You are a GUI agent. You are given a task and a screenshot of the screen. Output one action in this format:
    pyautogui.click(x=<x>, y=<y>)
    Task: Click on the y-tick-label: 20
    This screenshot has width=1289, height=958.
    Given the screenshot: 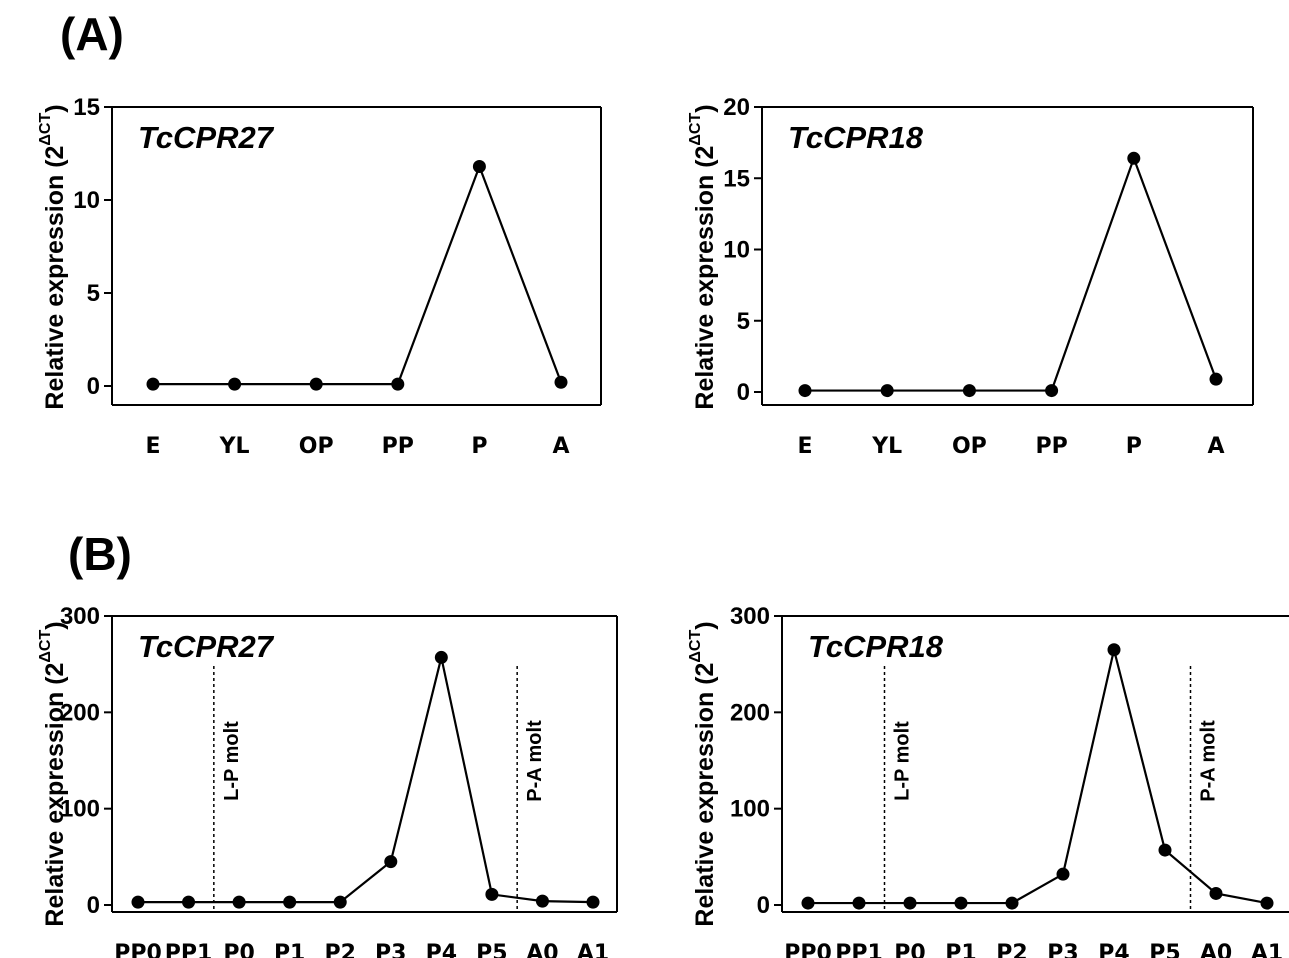 What is the action you would take?
    pyautogui.click(x=736, y=107)
    